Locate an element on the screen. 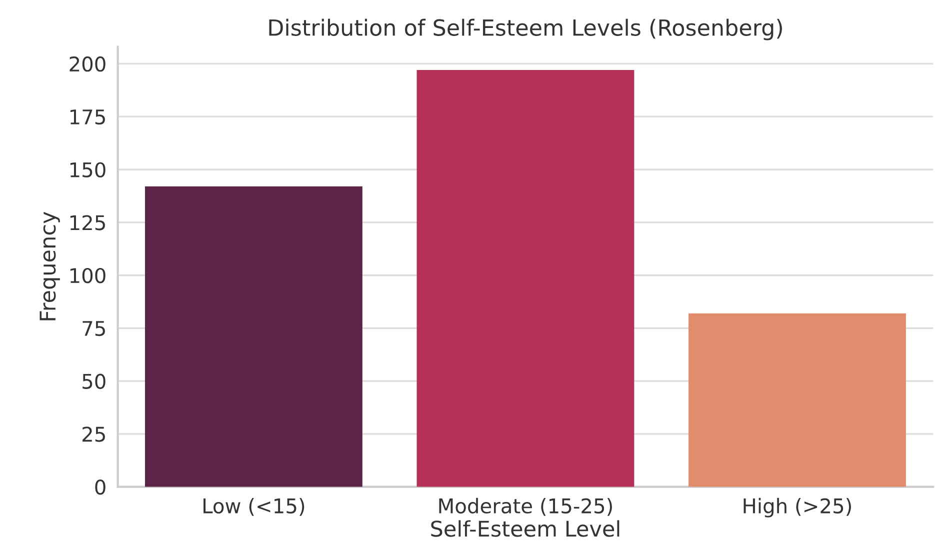  y-tick-label: 25 is located at coordinates (93, 434).